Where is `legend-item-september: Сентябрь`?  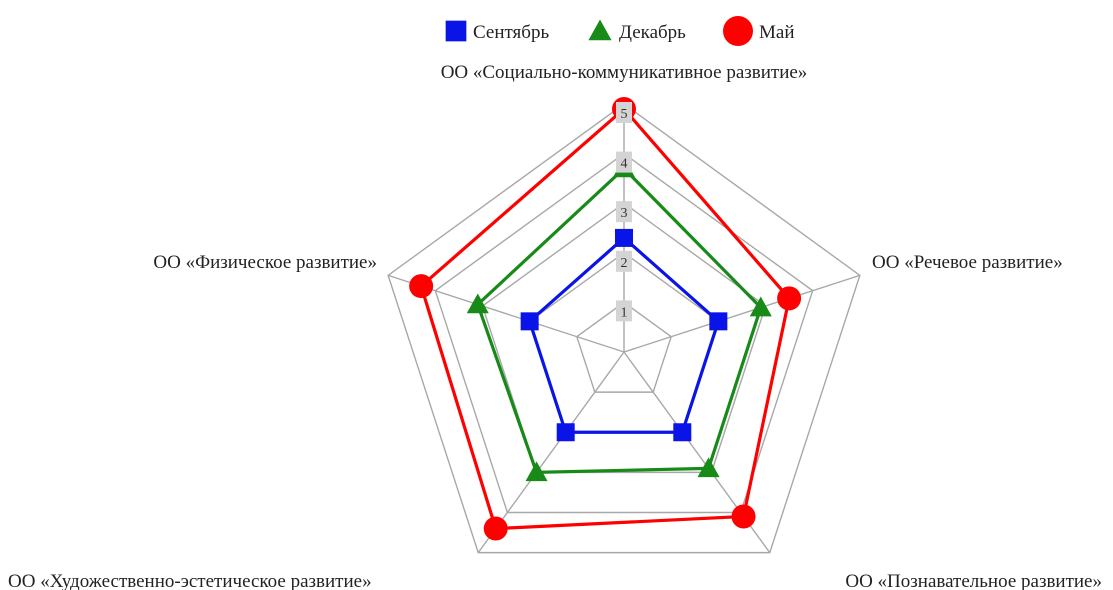
legend-item-september: Сентябрь is located at coordinates (497, 31).